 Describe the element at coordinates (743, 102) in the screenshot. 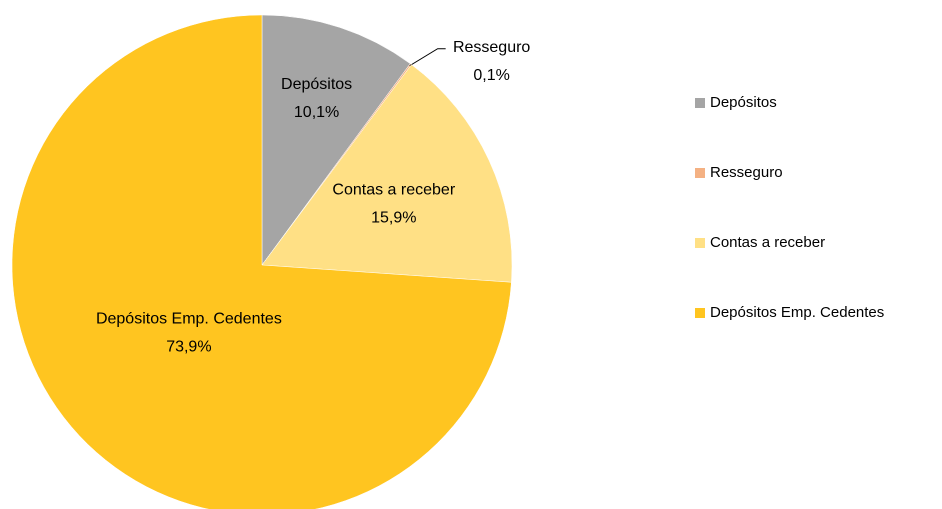

I see `legend-label: Depósitos` at that location.